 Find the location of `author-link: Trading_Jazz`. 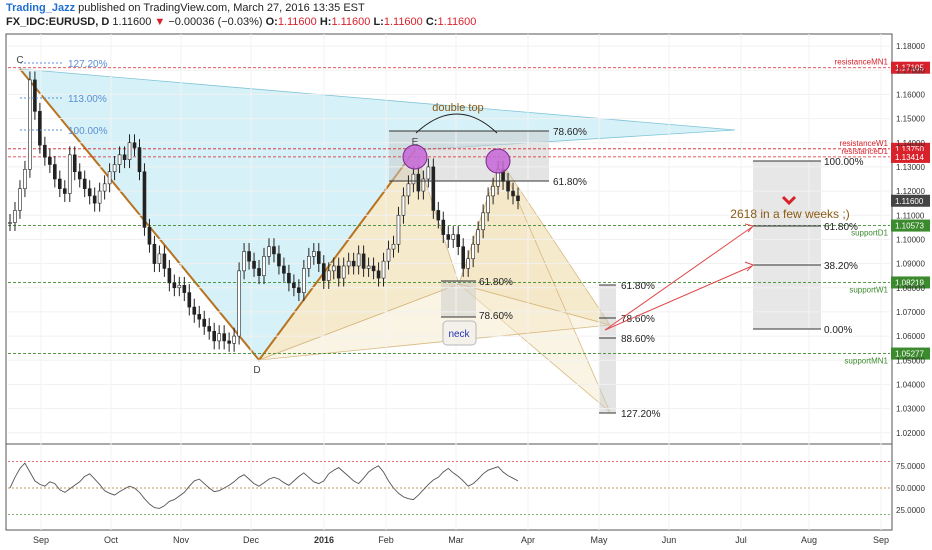

author-link: Trading_Jazz is located at coordinates (41, 8).